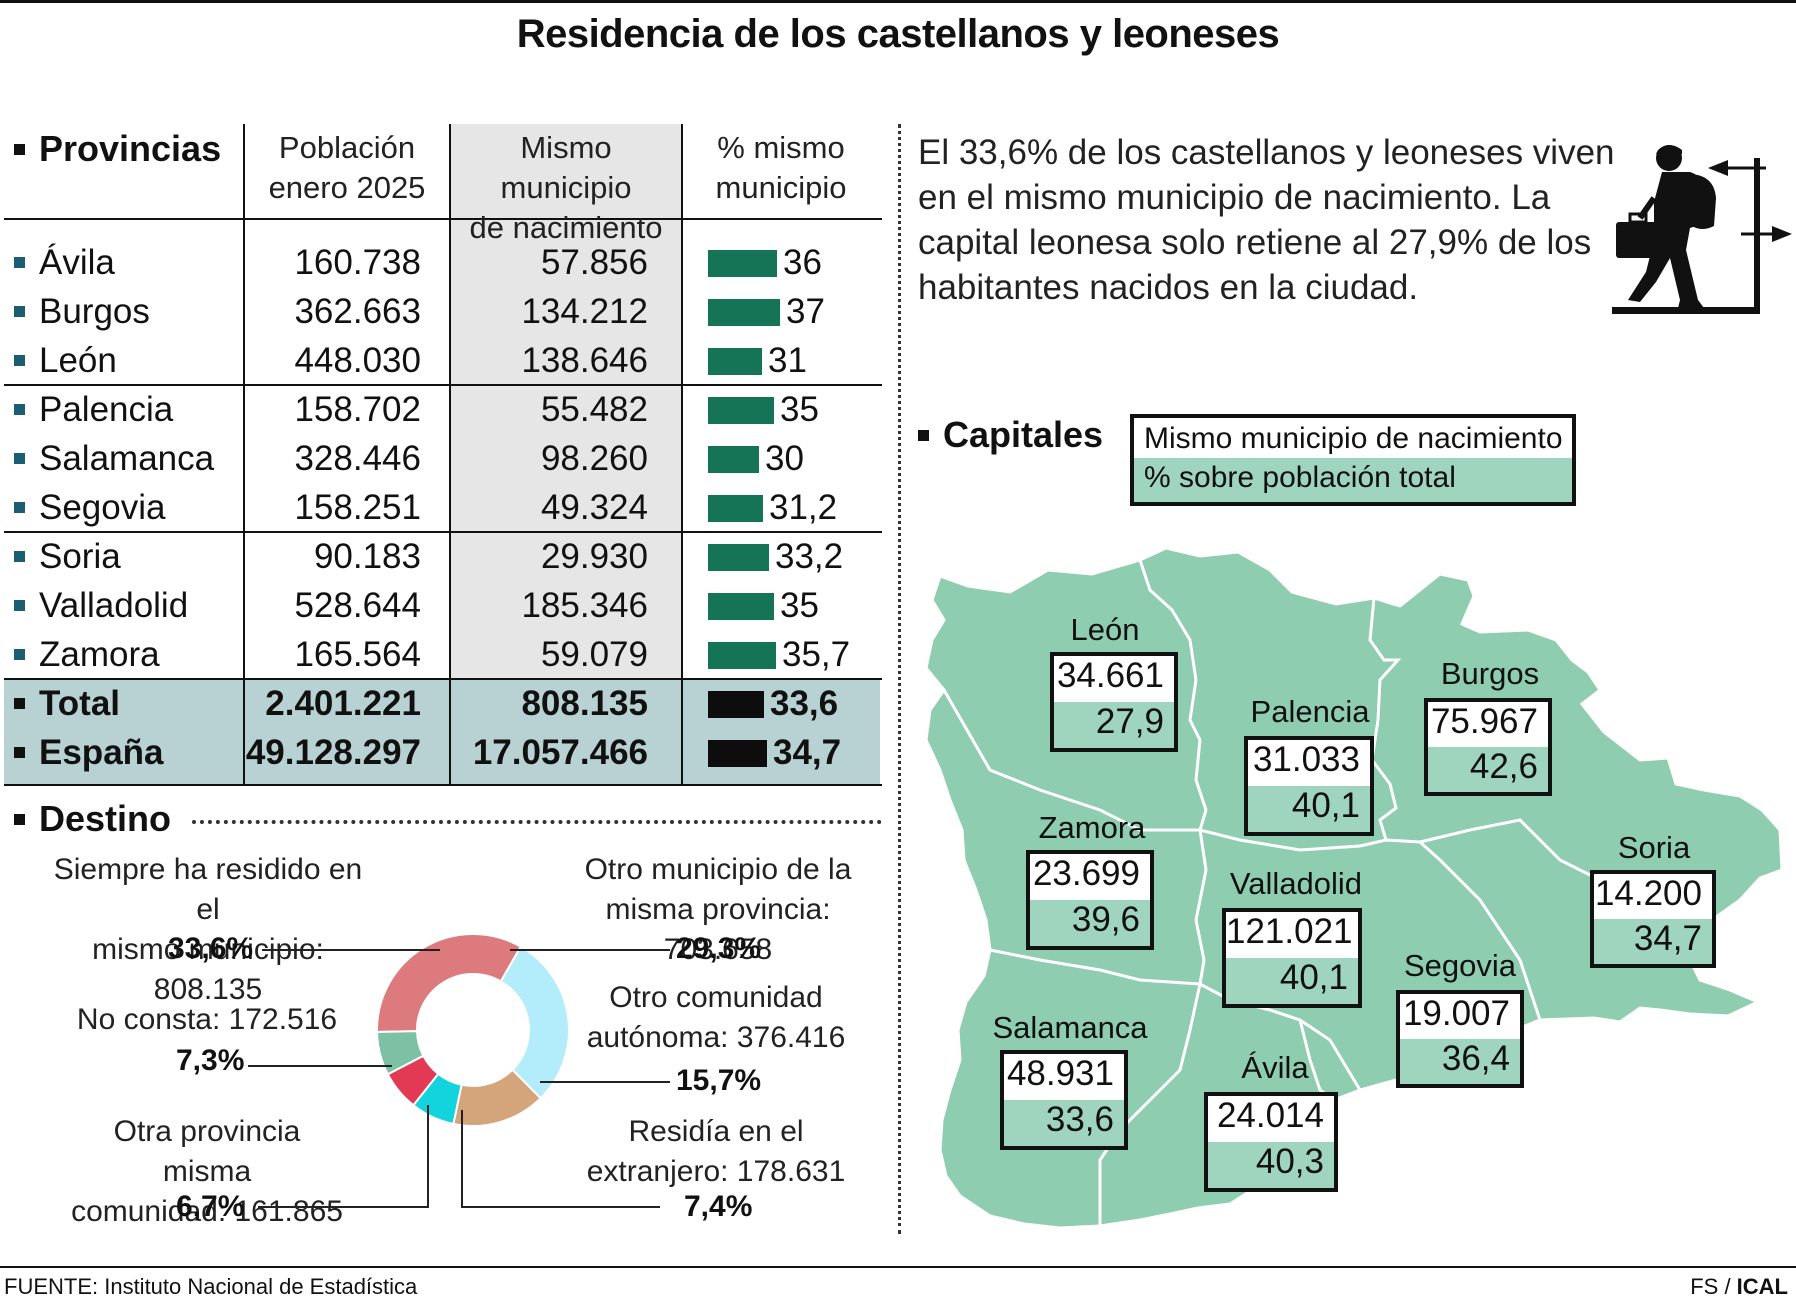  Describe the element at coordinates (105, 818) in the screenshot. I see `destino-heading-label: Destino` at that location.